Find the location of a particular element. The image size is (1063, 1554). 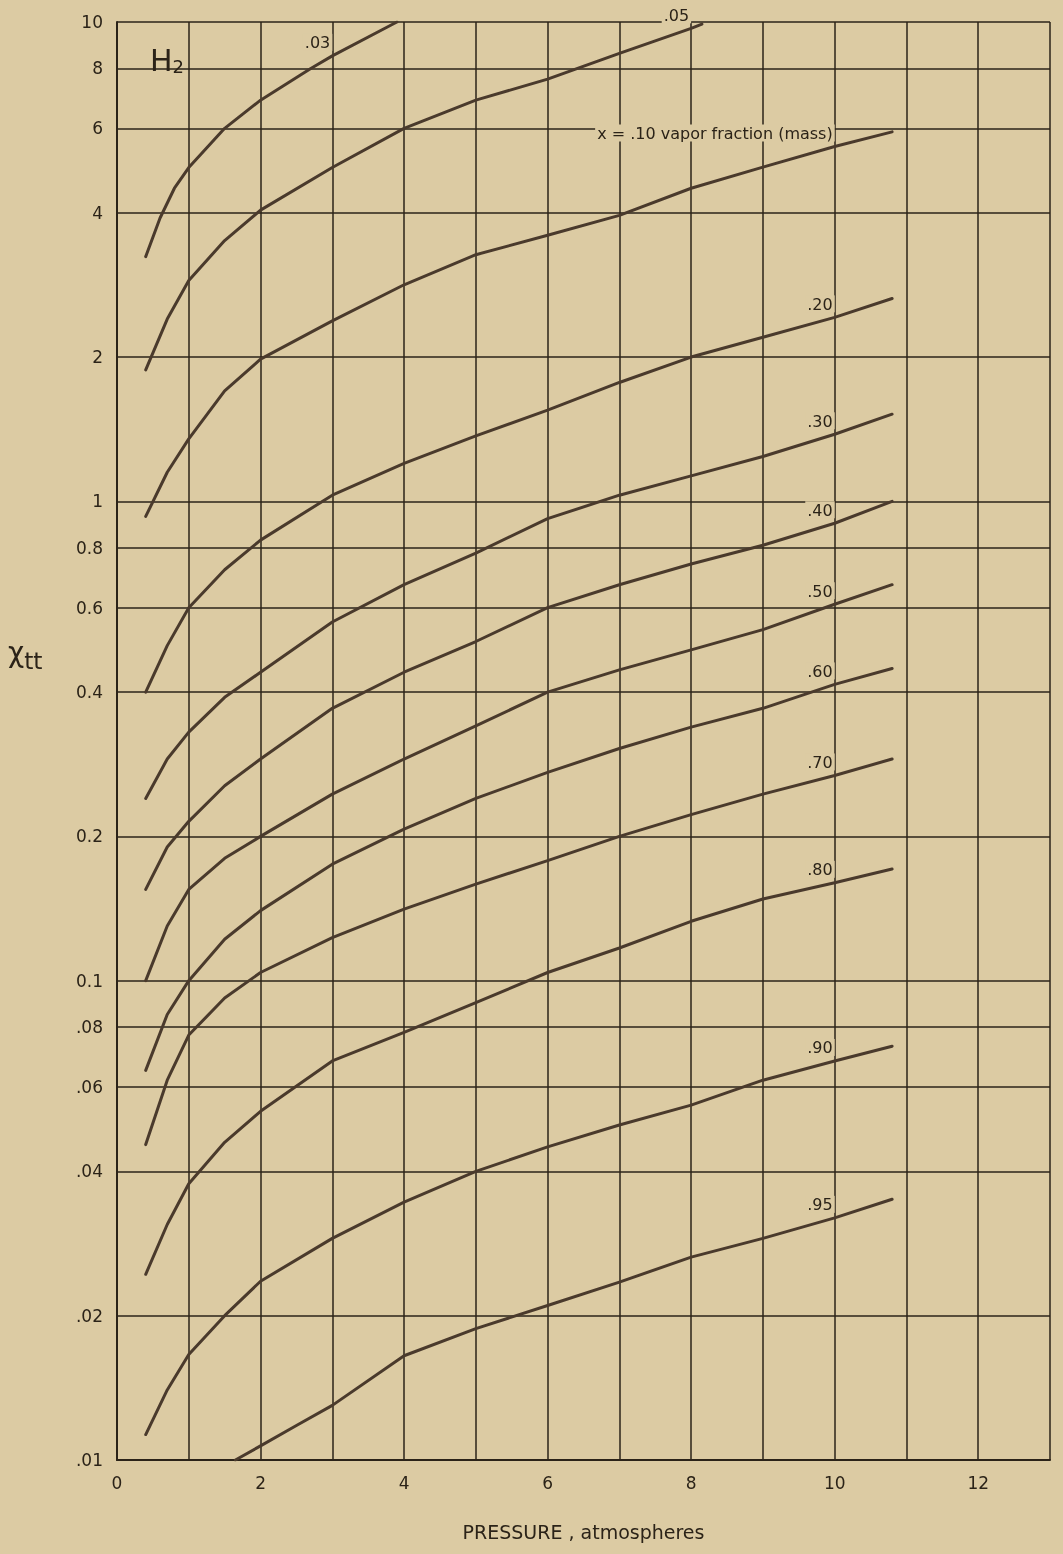

x-tick-label: 10 is located at coordinates (834, 1482).